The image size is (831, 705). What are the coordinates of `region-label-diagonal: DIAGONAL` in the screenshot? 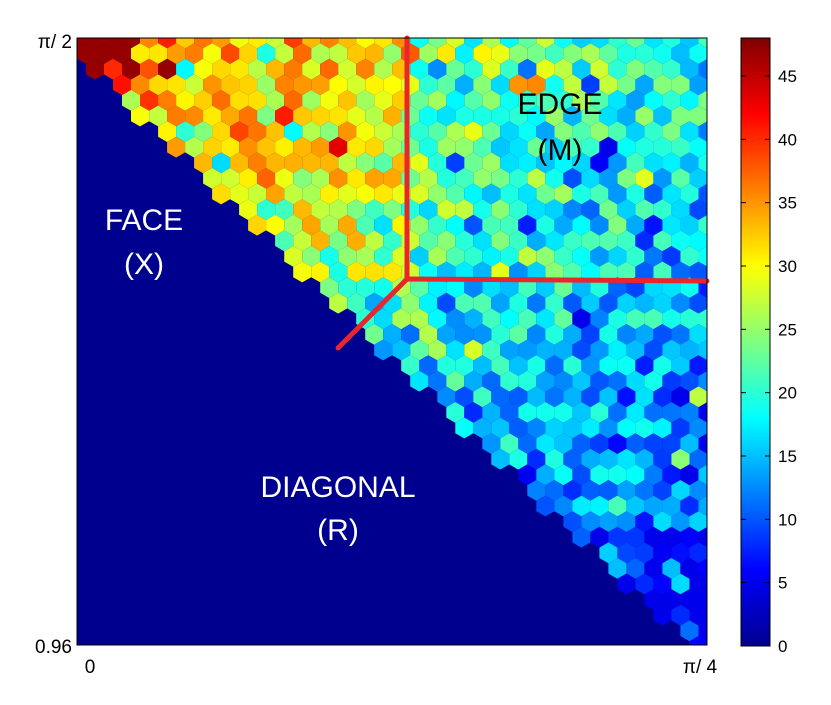 It's located at (337, 487).